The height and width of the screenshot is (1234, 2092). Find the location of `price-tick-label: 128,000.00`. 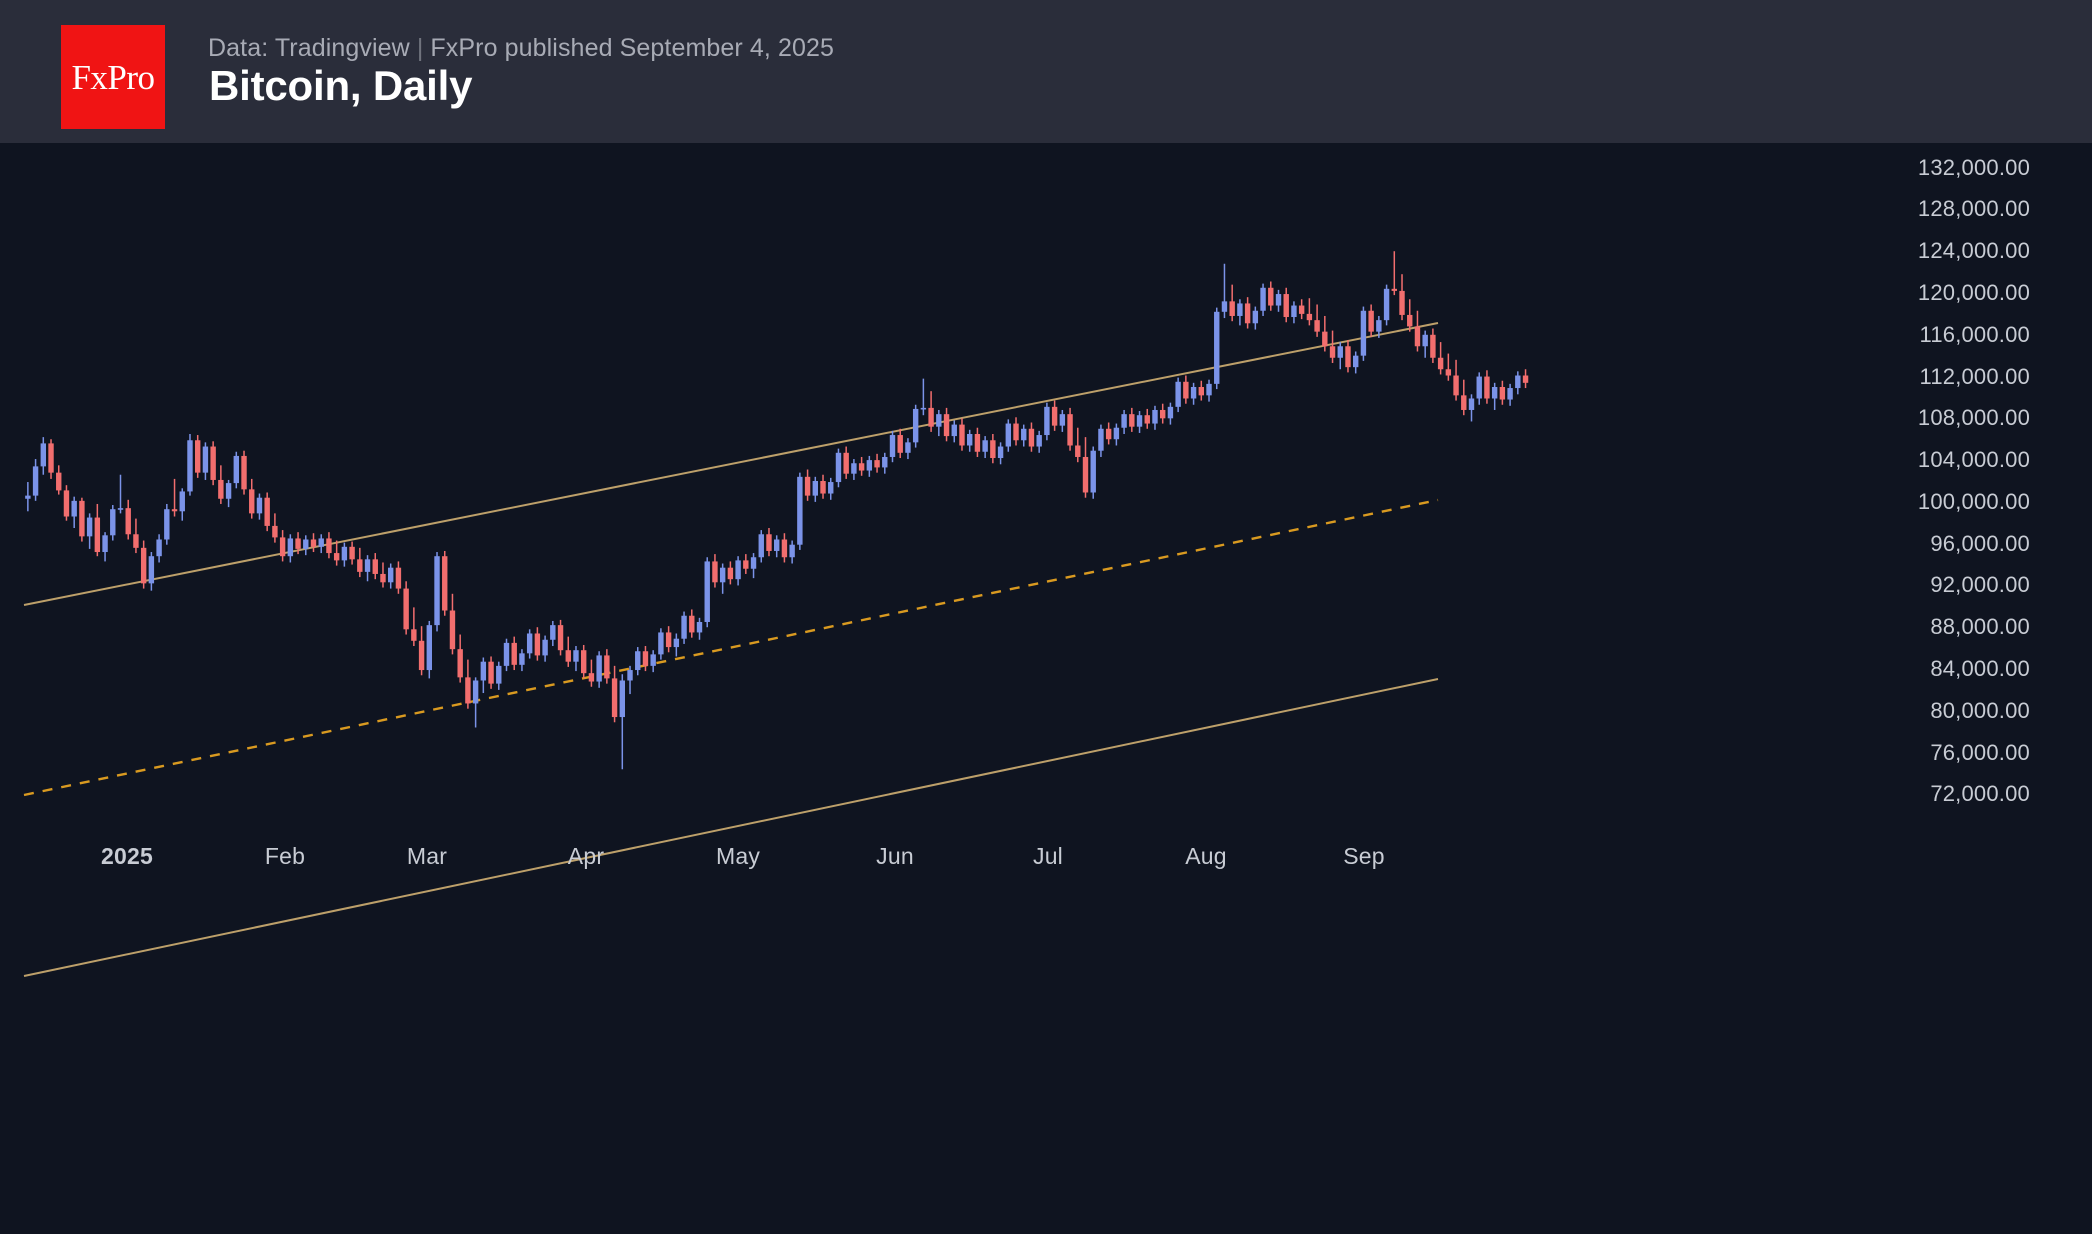

price-tick-label: 128,000.00 is located at coordinates (1973, 209).